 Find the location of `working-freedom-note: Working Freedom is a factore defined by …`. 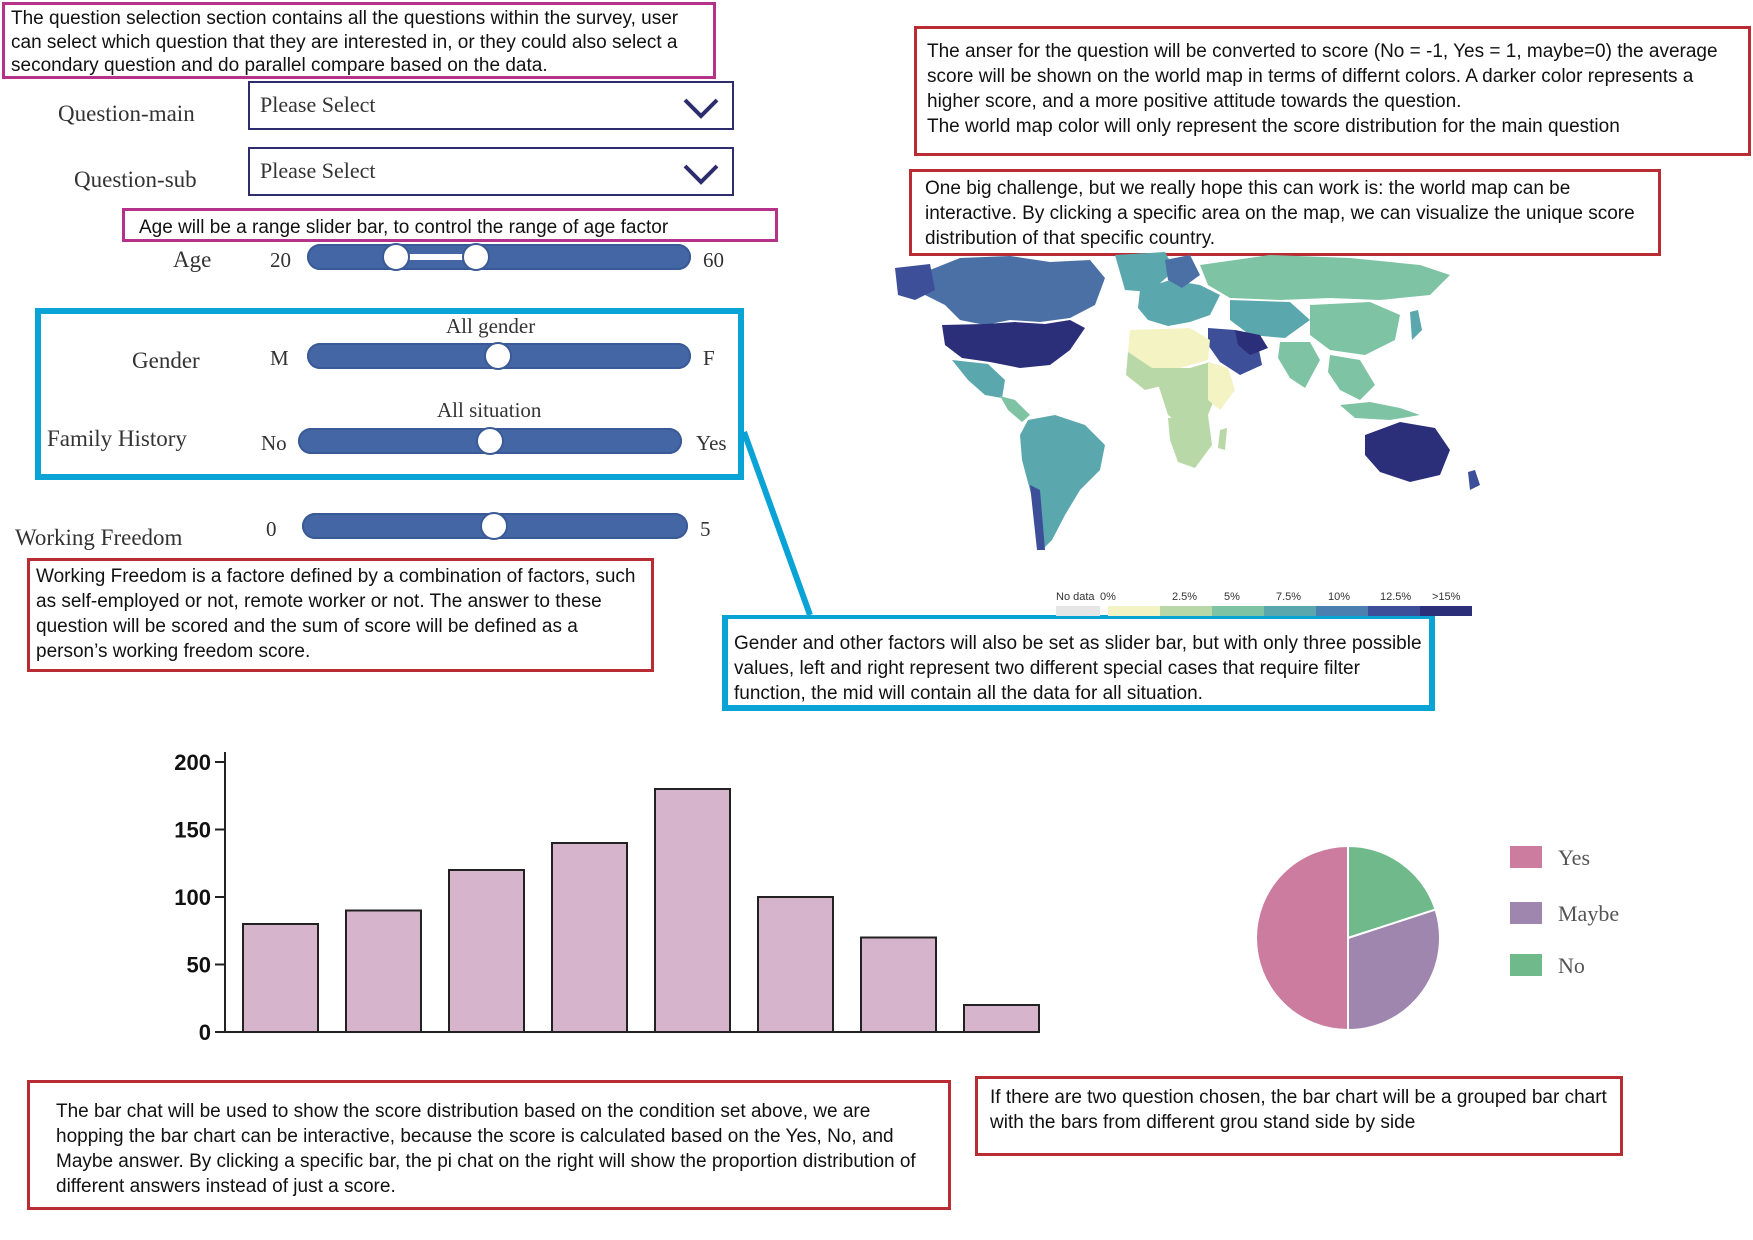

working-freedom-note: Working Freedom is a factore defined by … is located at coordinates (340, 615).